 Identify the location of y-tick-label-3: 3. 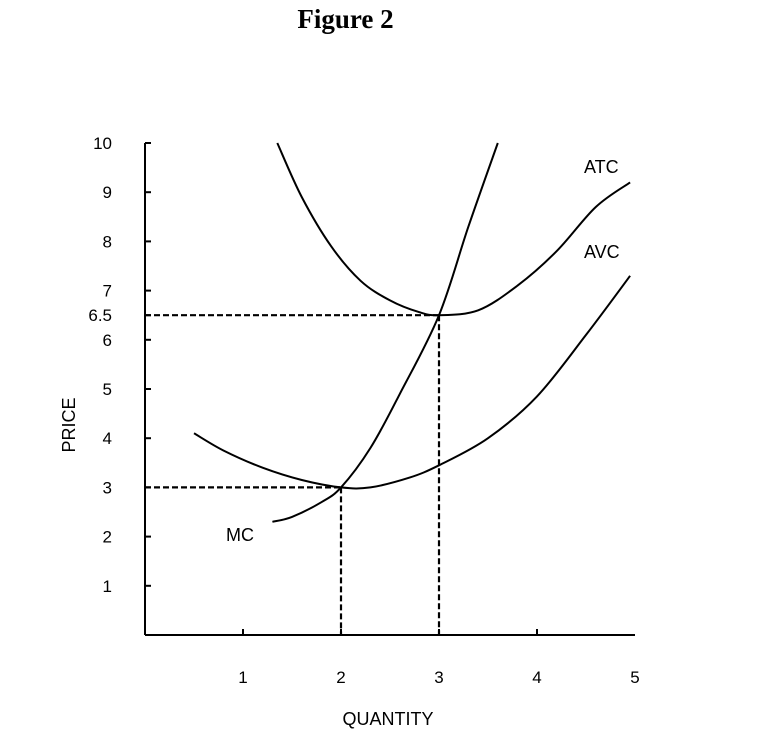
(107, 487).